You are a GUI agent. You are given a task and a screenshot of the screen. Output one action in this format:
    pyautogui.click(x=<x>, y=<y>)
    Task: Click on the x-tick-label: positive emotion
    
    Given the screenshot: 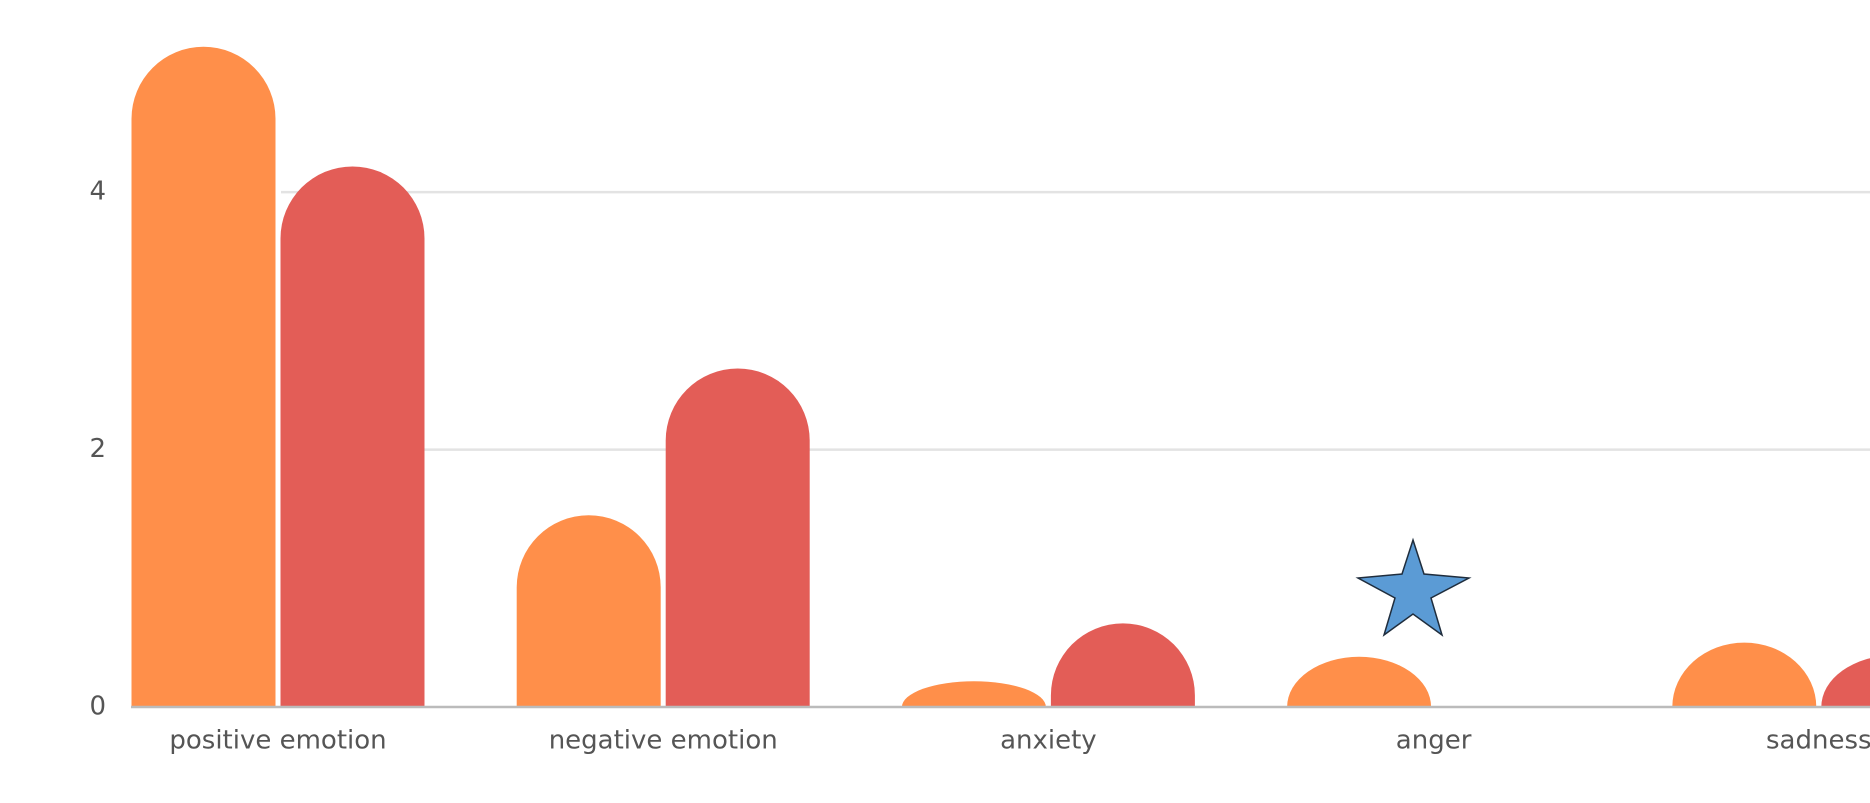 What is the action you would take?
    pyautogui.click(x=277, y=741)
    